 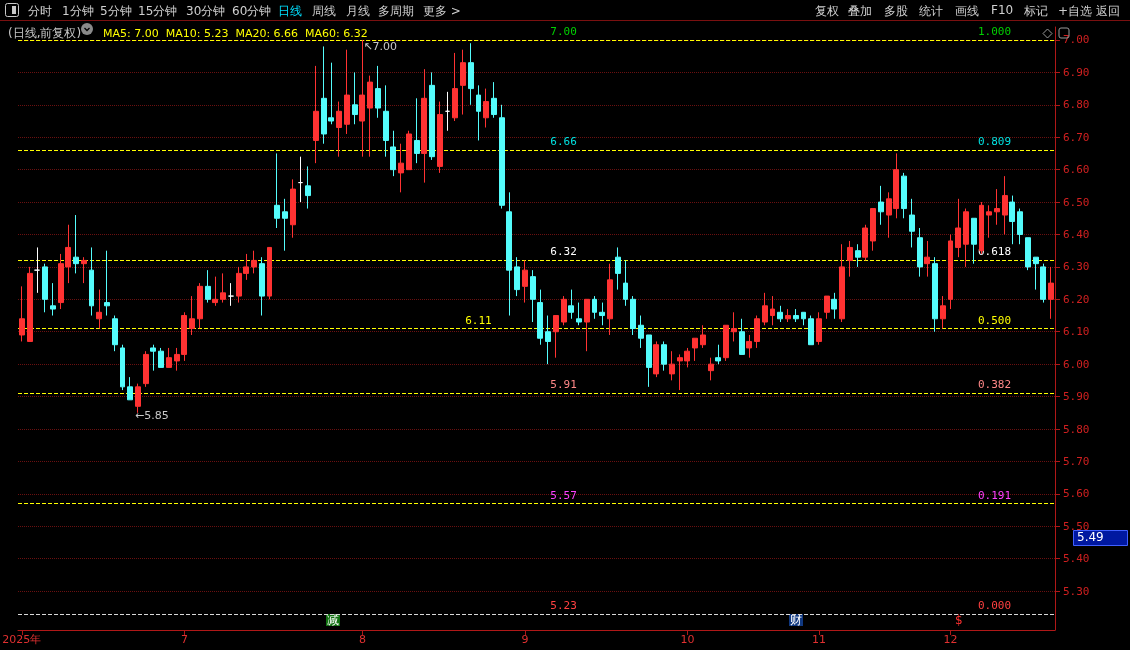 I want to click on x-tick-label: 7, so click(x=184, y=639).